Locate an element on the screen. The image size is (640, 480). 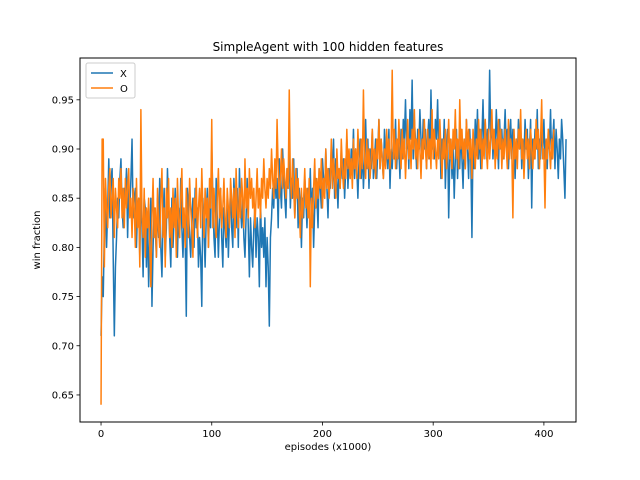
legend: X O is located at coordinates (110, 80).